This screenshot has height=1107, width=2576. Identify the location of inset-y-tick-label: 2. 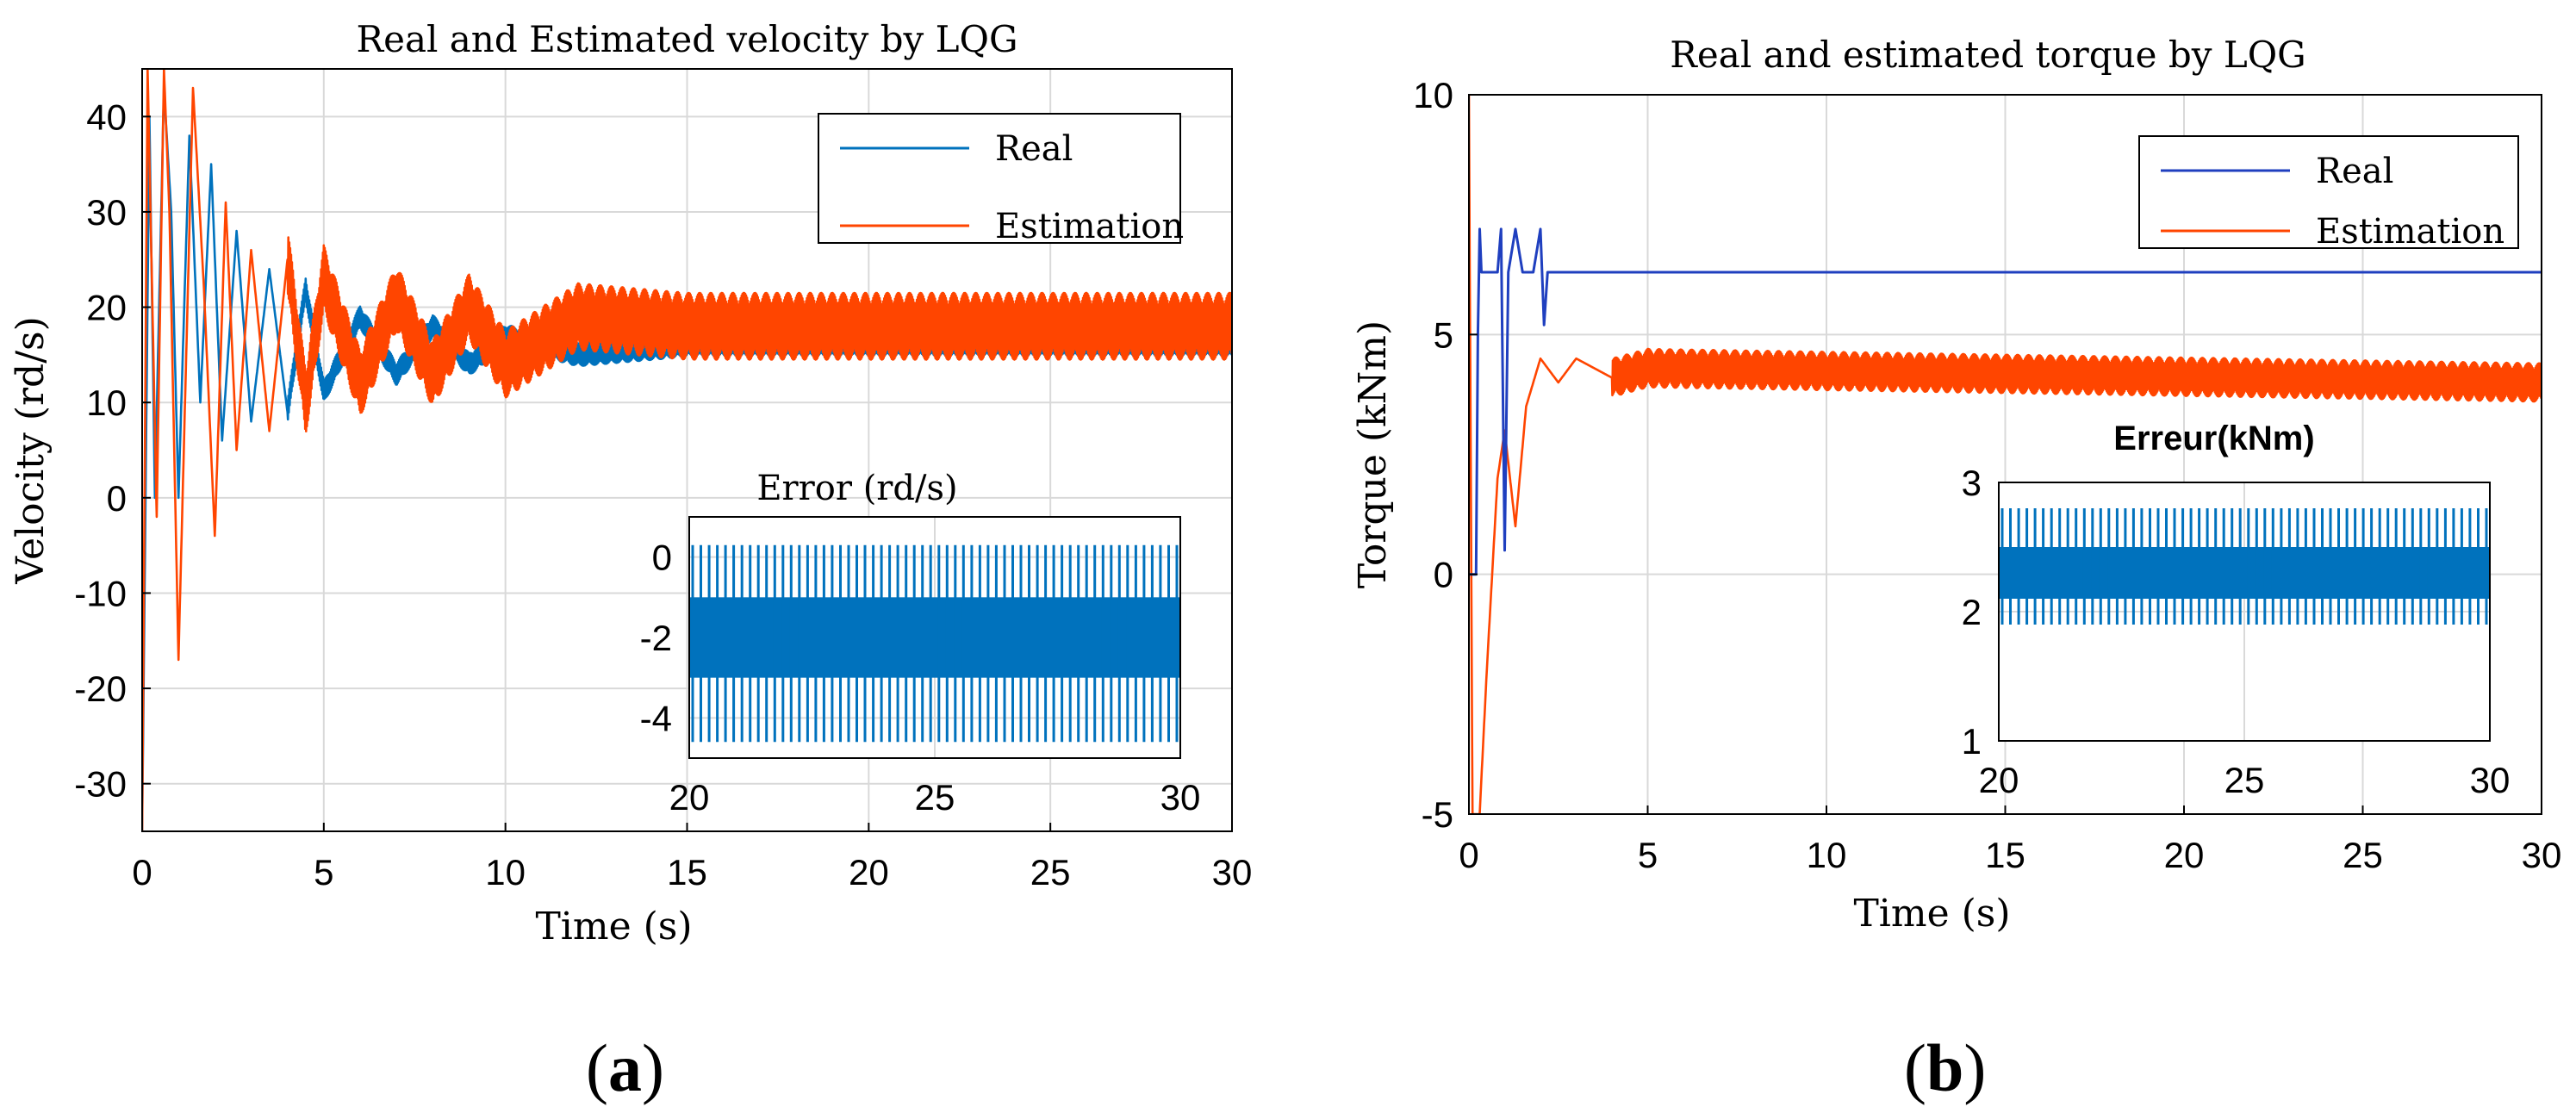
(1972, 612).